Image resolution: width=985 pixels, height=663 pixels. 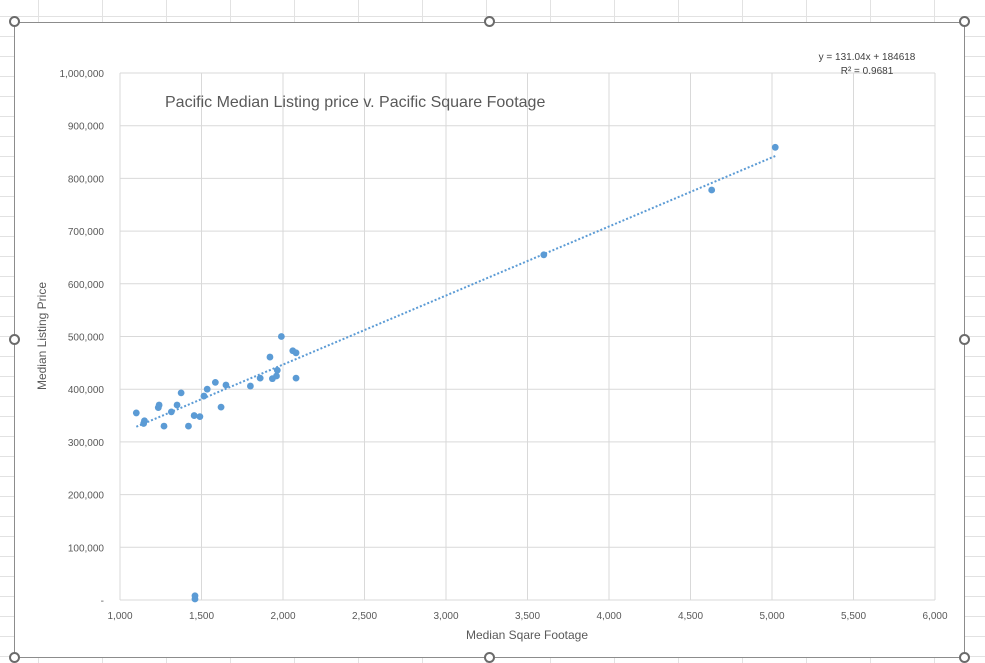 What do you see at coordinates (489, 21) in the screenshot?
I see `resize-handle-top` at bounding box center [489, 21].